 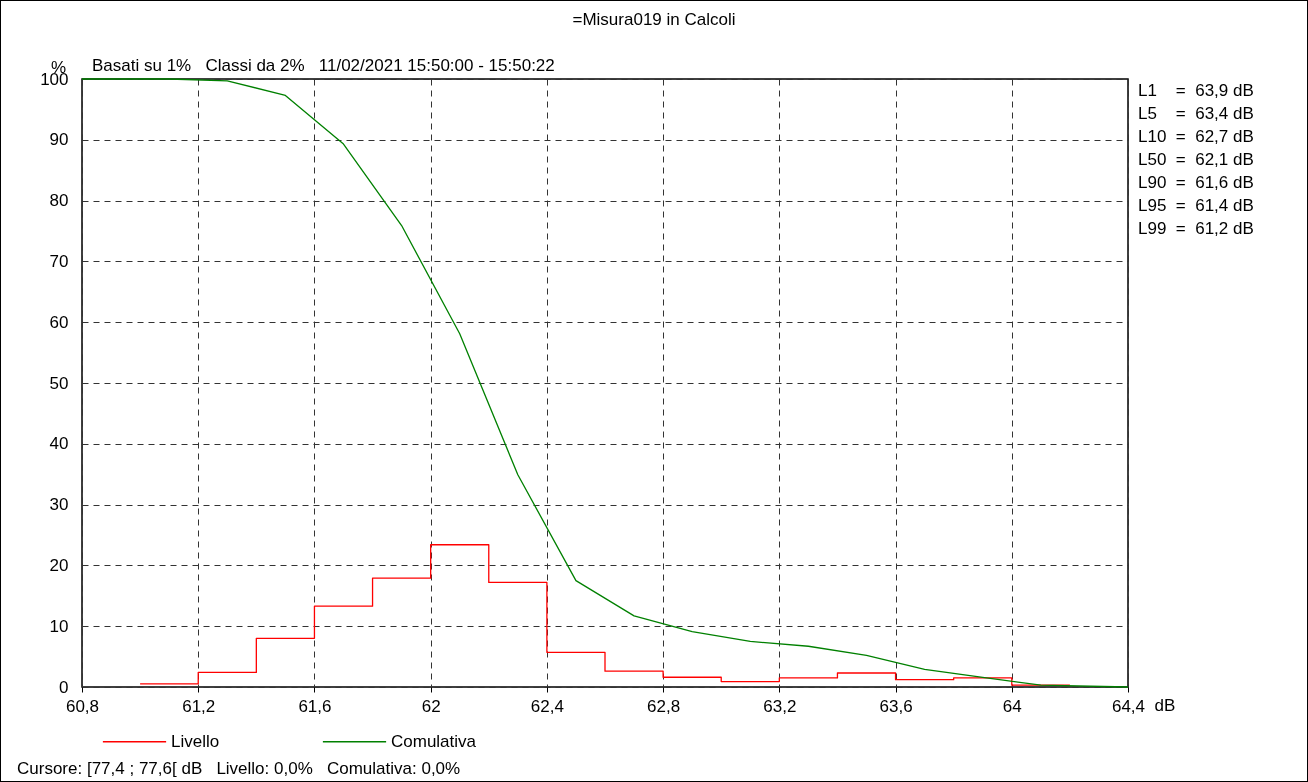 I want to click on y-tick-label: 80, so click(x=59, y=201).